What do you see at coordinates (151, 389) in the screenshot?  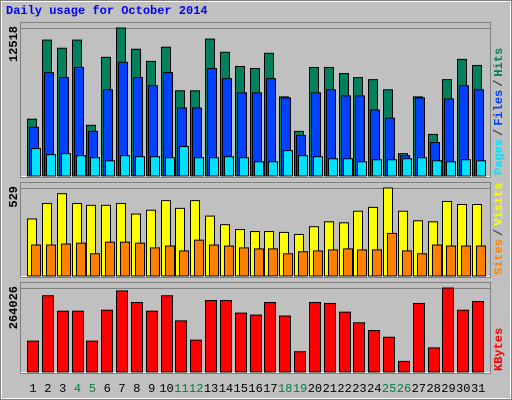 I see `x-tick-label: 9` at bounding box center [151, 389].